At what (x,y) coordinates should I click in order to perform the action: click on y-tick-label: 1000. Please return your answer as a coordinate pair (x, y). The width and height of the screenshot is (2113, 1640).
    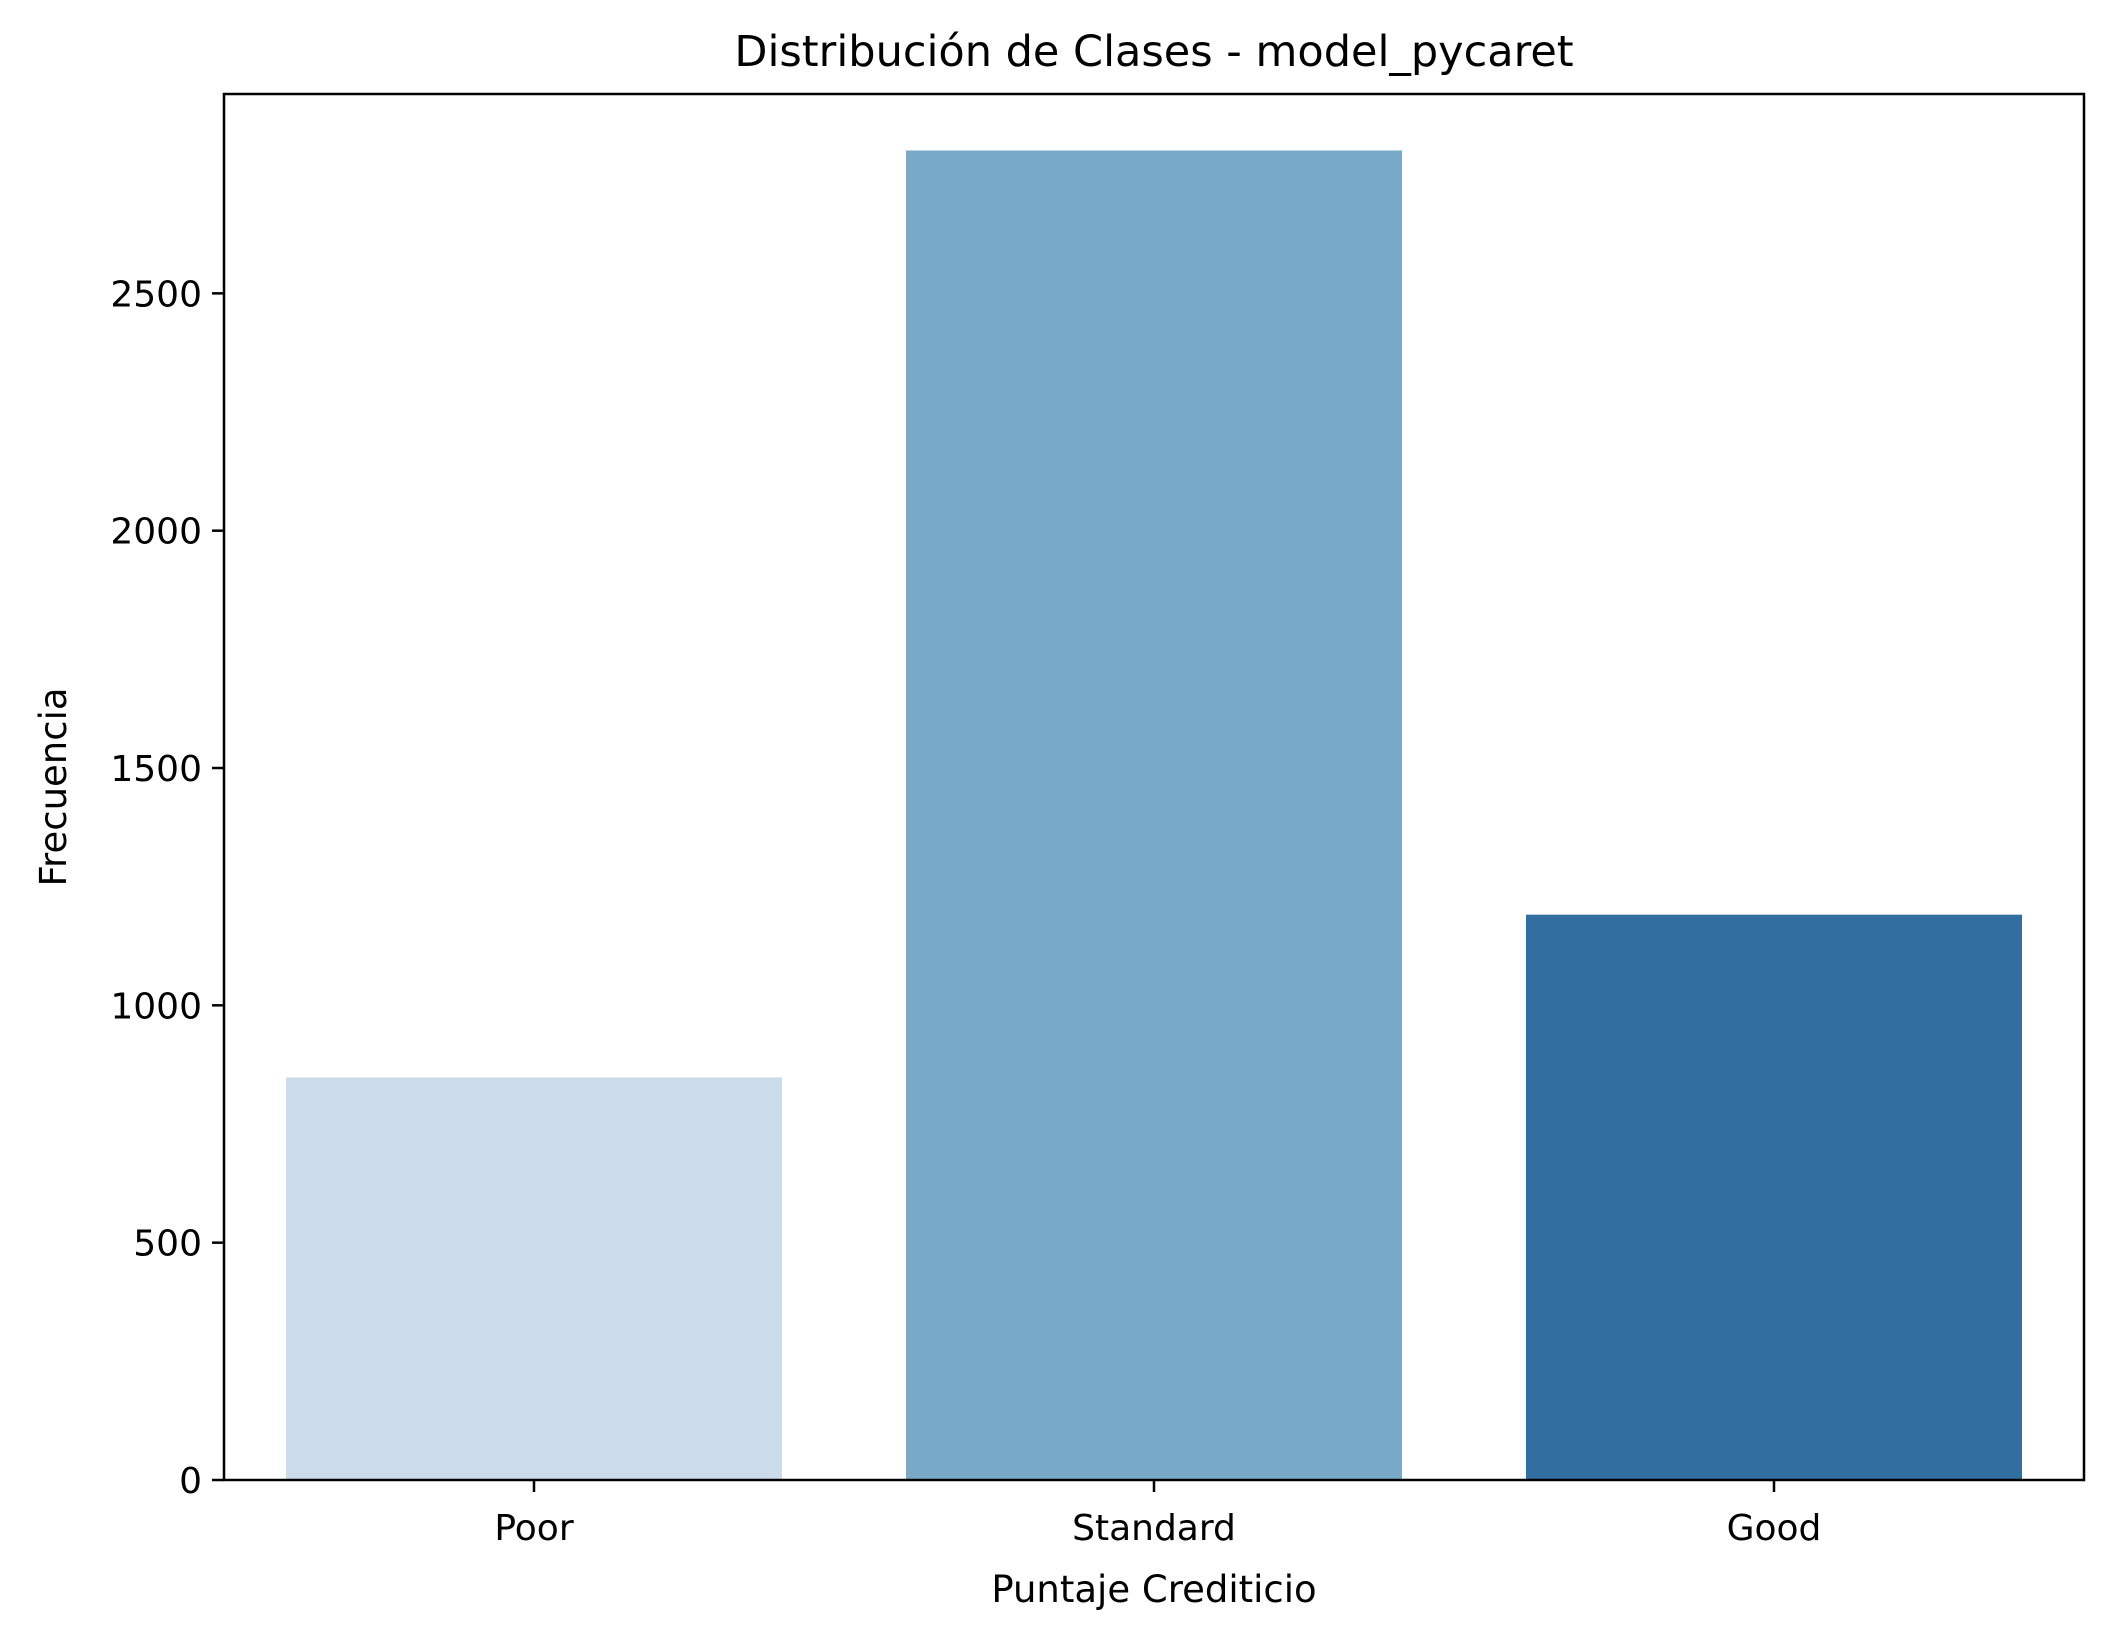
    Looking at the image, I should click on (156, 1006).